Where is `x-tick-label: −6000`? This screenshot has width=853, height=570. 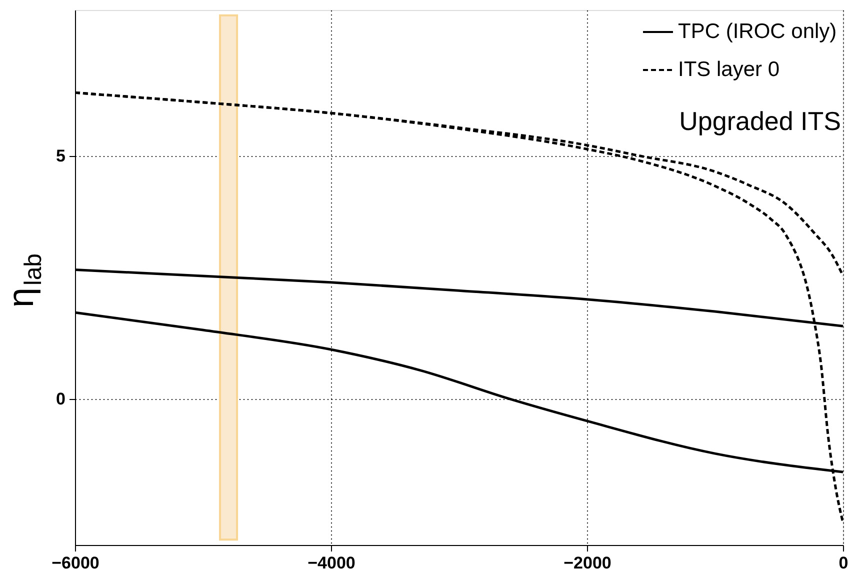
x-tick-label: −6000 is located at coordinates (76, 562).